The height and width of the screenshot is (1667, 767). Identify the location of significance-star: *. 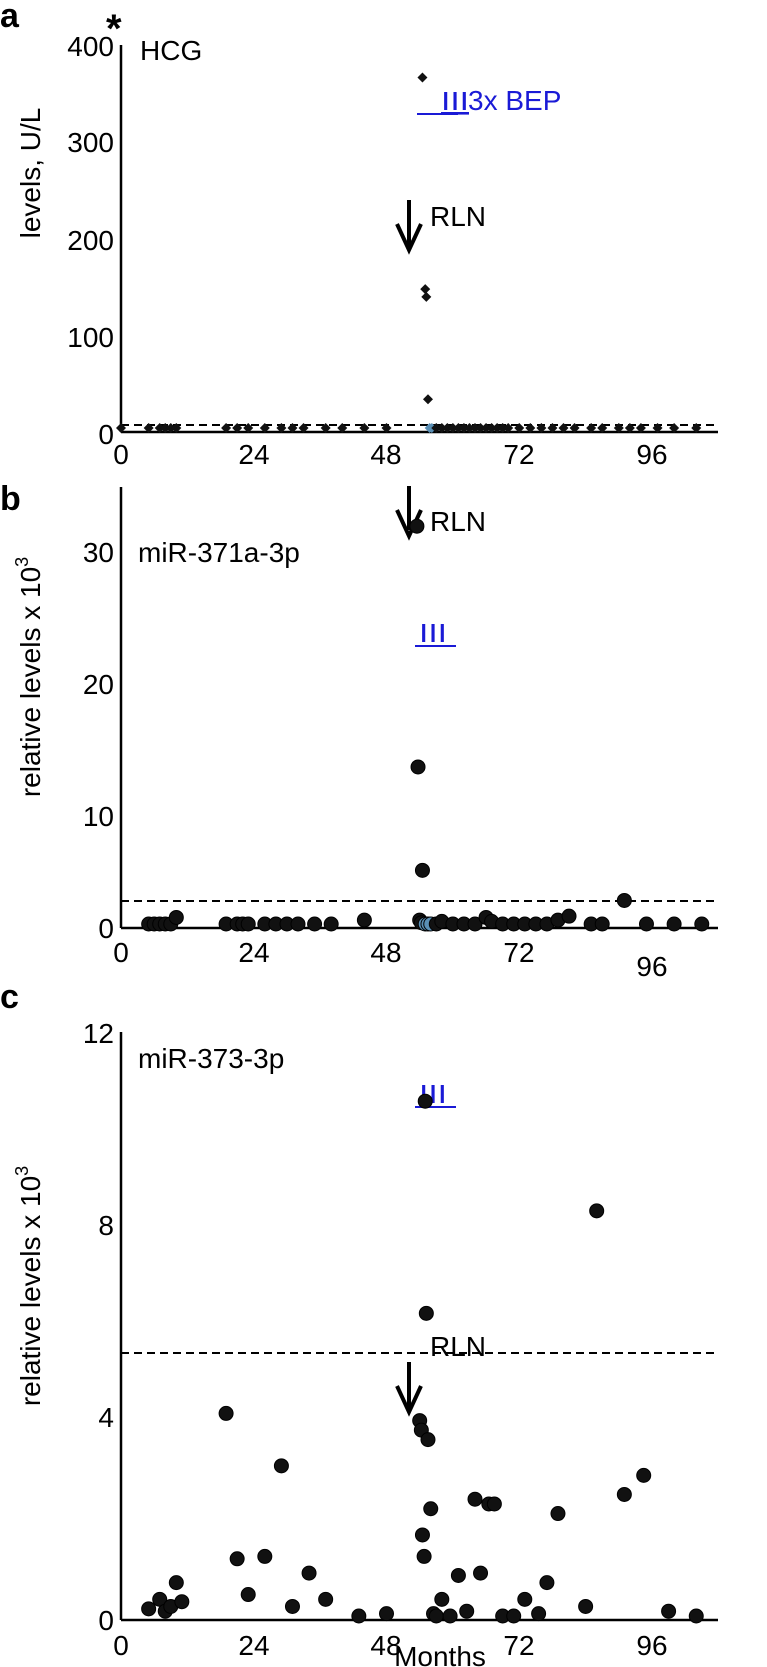
(114, 29).